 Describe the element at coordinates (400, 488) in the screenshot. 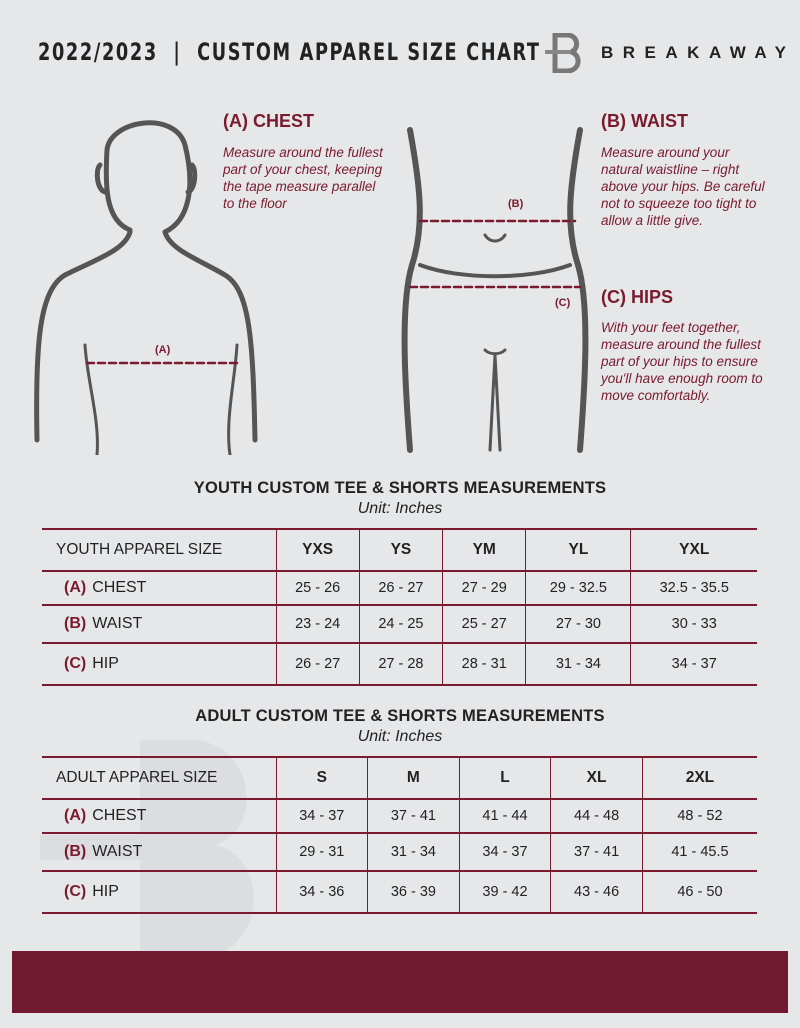

I see `youth-table-title: YOUTH CUSTOM TEE & SHORTS MEASUREMENTS` at that location.